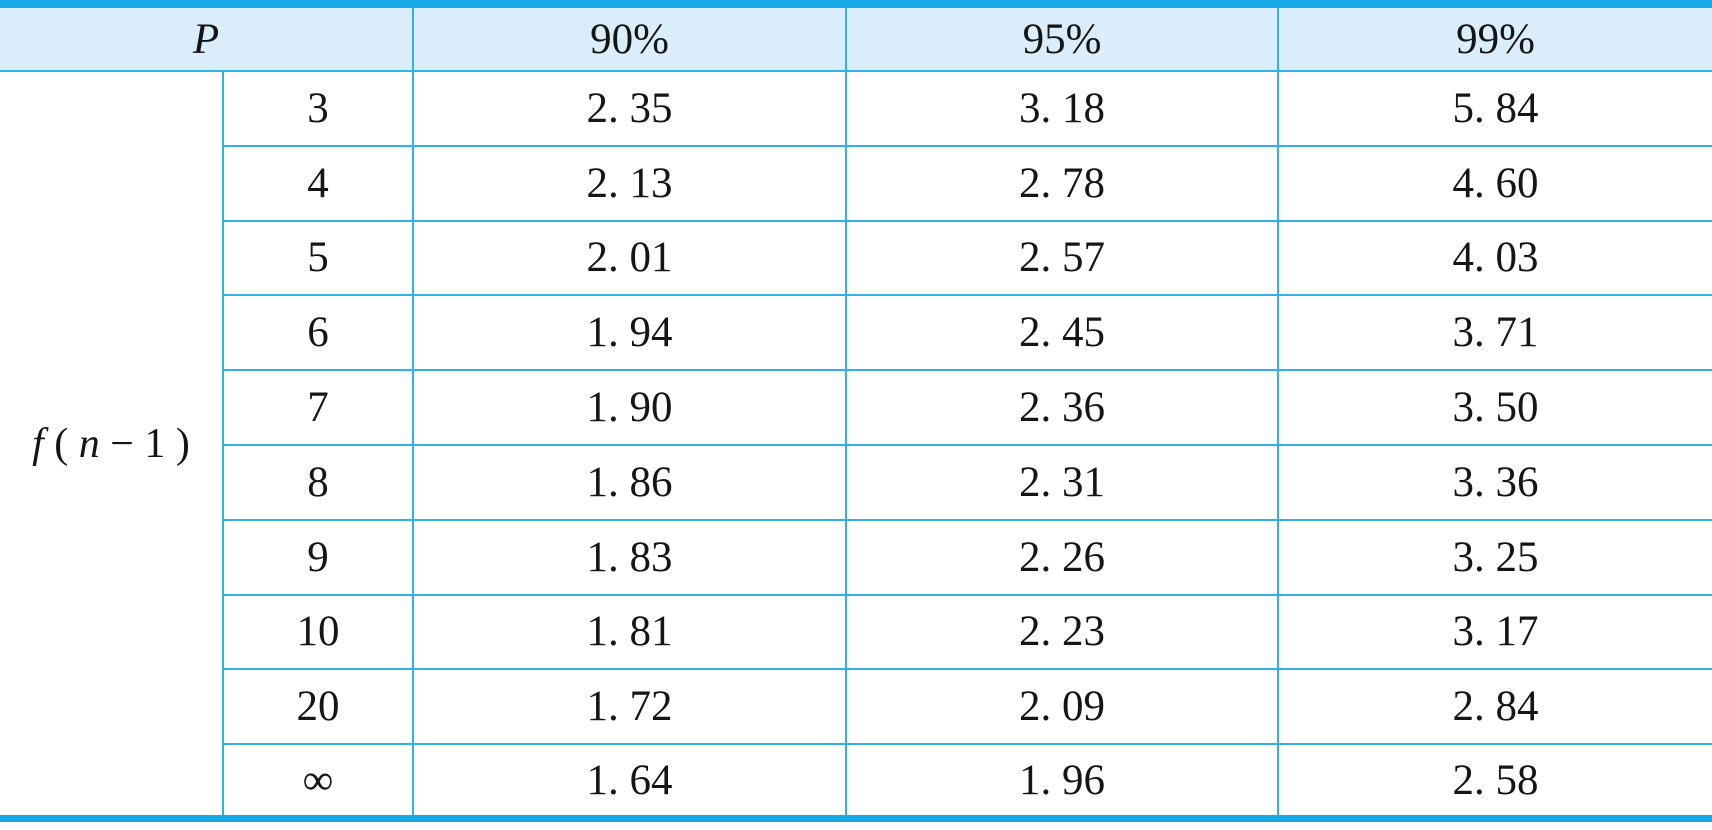  Describe the element at coordinates (1062, 183) in the screenshot. I see `value-cell-95: 2. 78` at that location.